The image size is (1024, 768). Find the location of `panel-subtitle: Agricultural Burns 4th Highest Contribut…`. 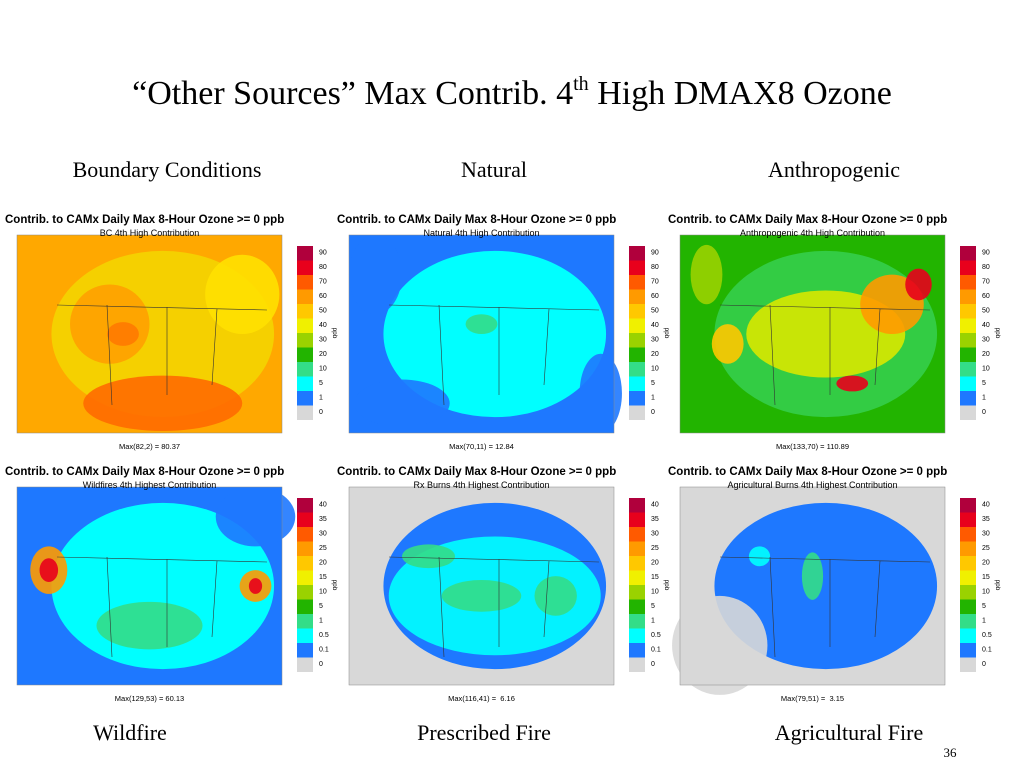

panel-subtitle: Agricultural Burns 4th Highest Contribut… is located at coordinates (812, 485).